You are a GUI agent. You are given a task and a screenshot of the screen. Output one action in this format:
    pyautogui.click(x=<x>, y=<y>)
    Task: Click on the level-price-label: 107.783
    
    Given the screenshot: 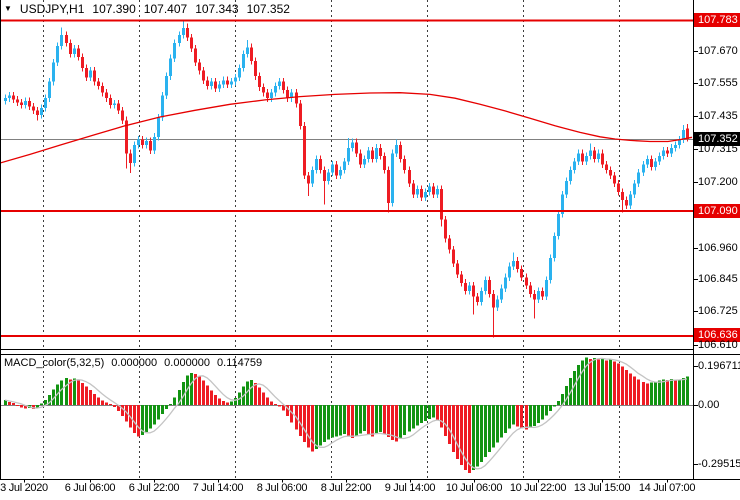 What is the action you would take?
    pyautogui.click(x=717, y=20)
    